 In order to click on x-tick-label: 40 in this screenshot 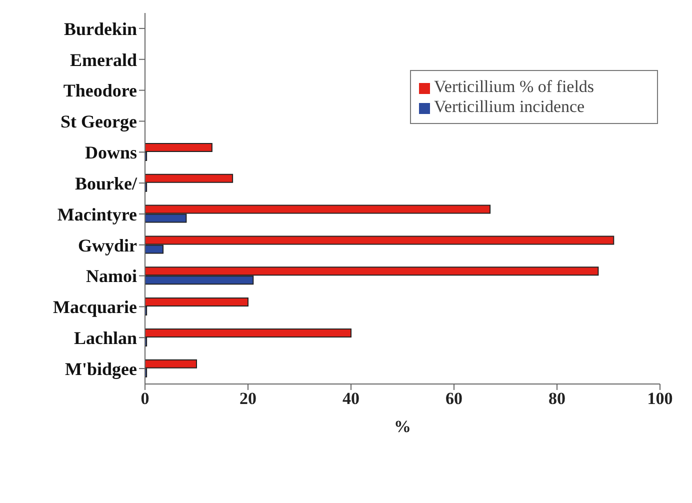, I will do `click(351, 398)`.